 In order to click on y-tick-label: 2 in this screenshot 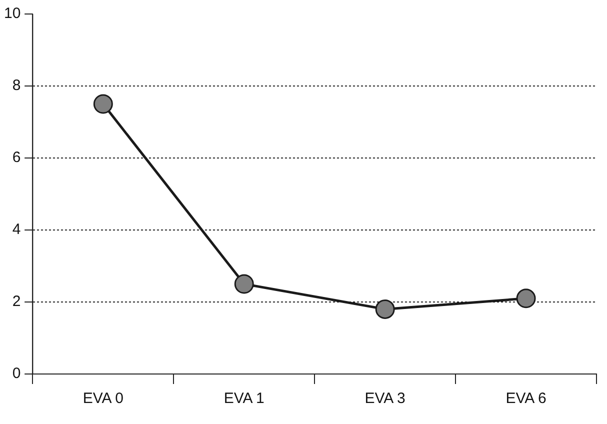, I will do `click(16, 301)`.